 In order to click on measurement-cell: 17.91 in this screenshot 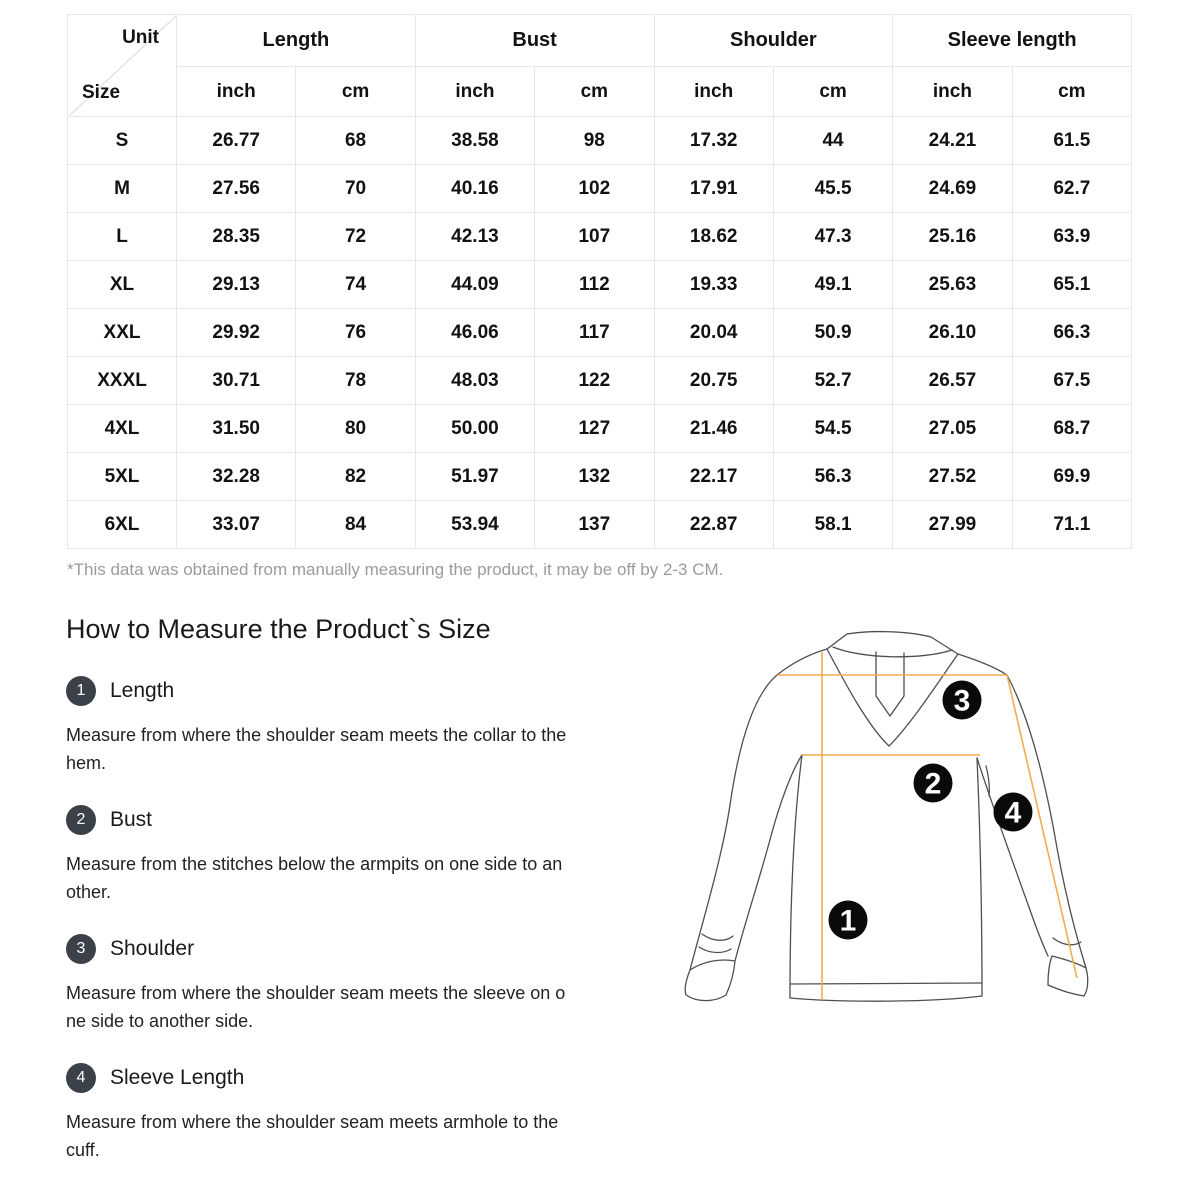, I will do `click(713, 188)`.